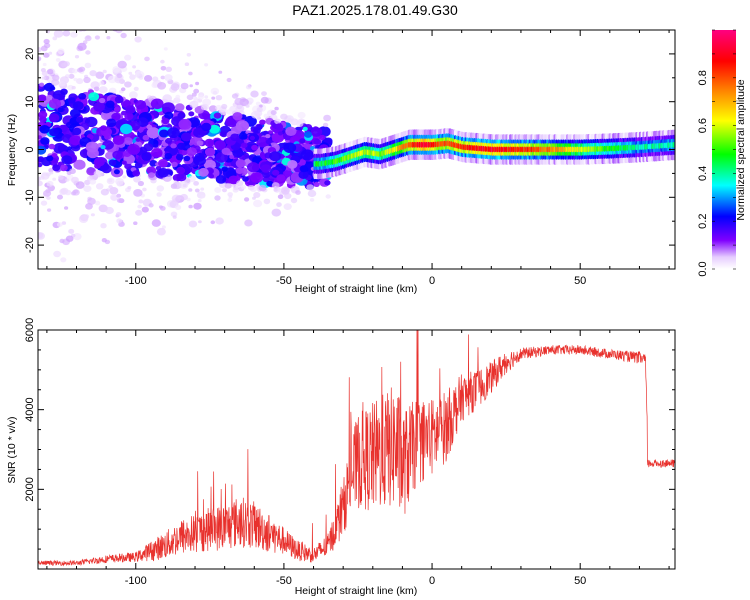 This screenshot has height=600, width=750. What do you see at coordinates (136, 581) in the screenshot?
I see `x-tick-label: -100` at bounding box center [136, 581].